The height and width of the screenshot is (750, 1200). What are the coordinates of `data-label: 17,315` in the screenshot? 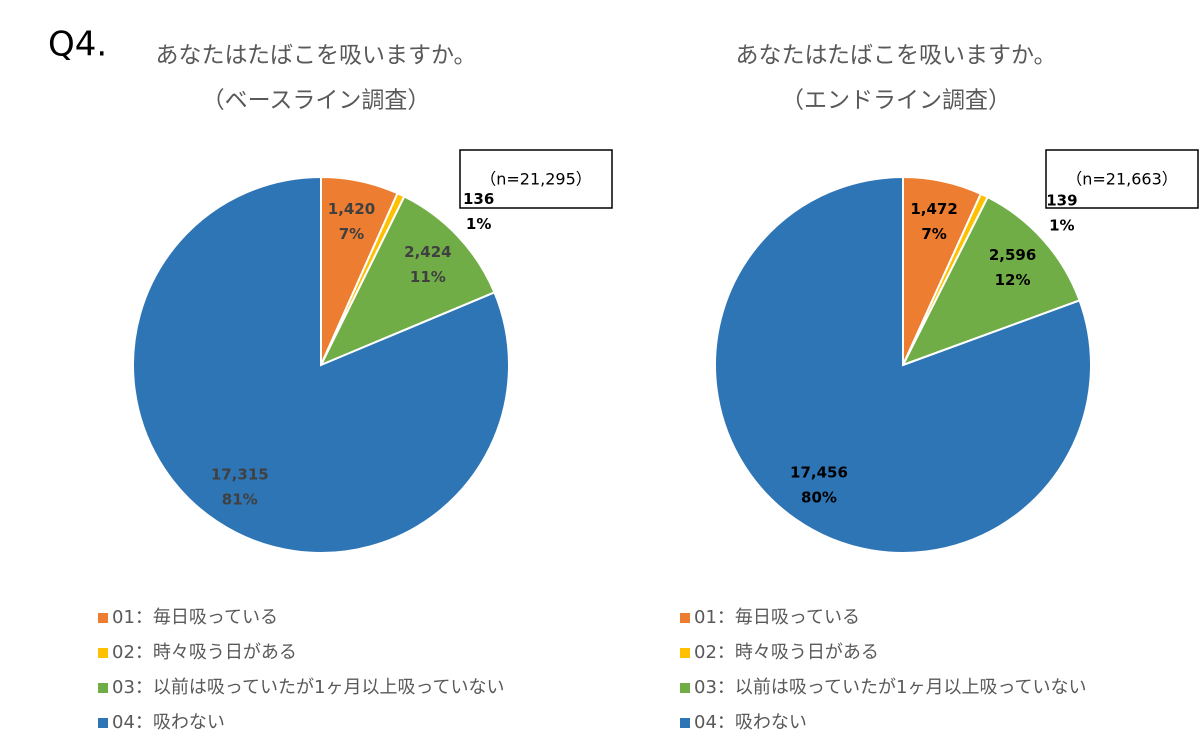 It's located at (240, 475).